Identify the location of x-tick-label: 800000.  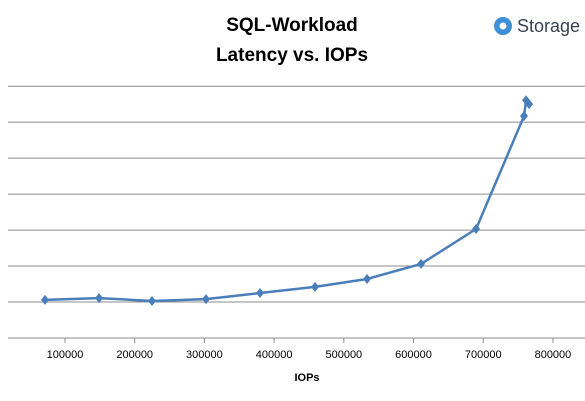
(553, 355).